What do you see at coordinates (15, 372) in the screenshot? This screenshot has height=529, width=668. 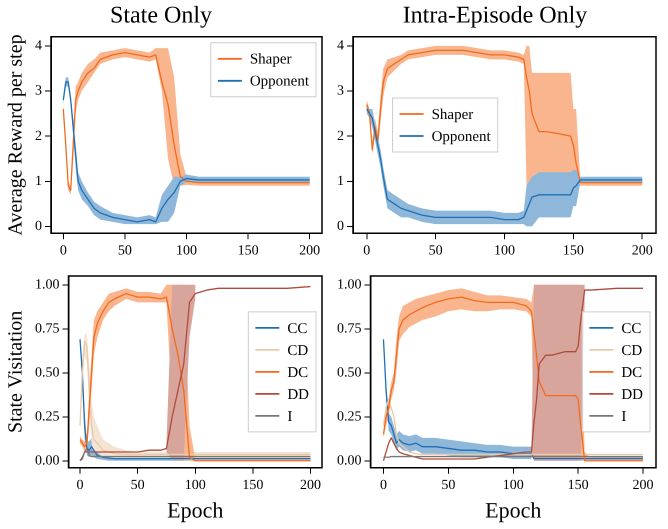 I see `y-axis-title: State Visitation` at bounding box center [15, 372].